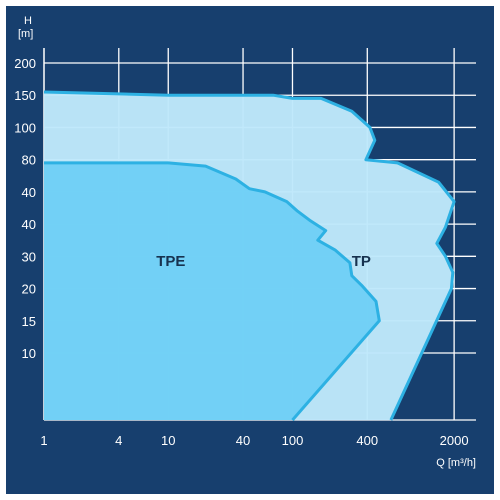 The width and height of the screenshot is (500, 500). I want to click on y-axis-title-unit: [m], so click(25, 34).